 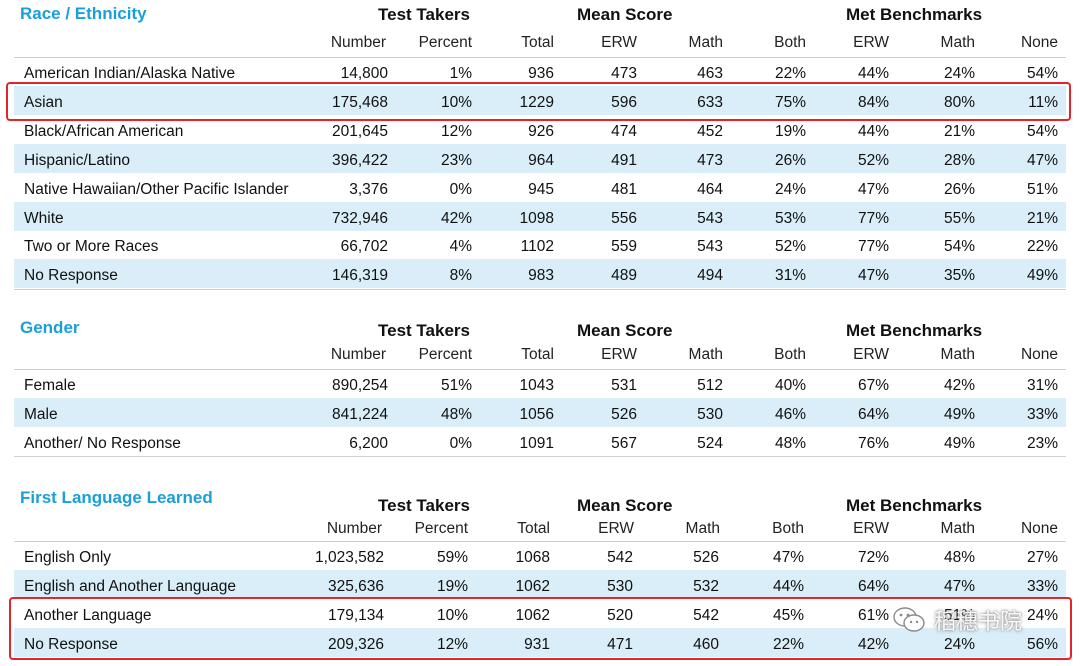 What do you see at coordinates (102, 443) in the screenshot?
I see `row-label: Another/ No Response` at bounding box center [102, 443].